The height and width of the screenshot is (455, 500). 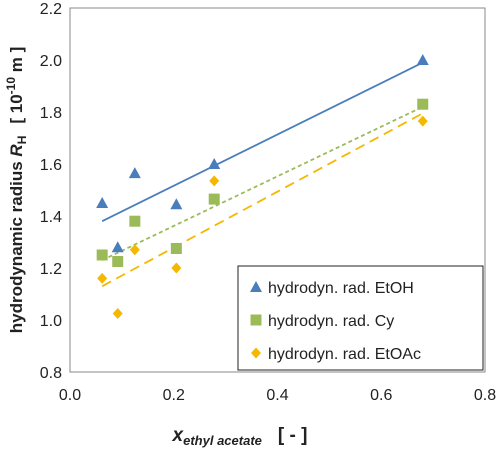 I want to click on x-tick-labels: 0.0 0.2 0.4 0.6 0.8, so click(x=277, y=395).